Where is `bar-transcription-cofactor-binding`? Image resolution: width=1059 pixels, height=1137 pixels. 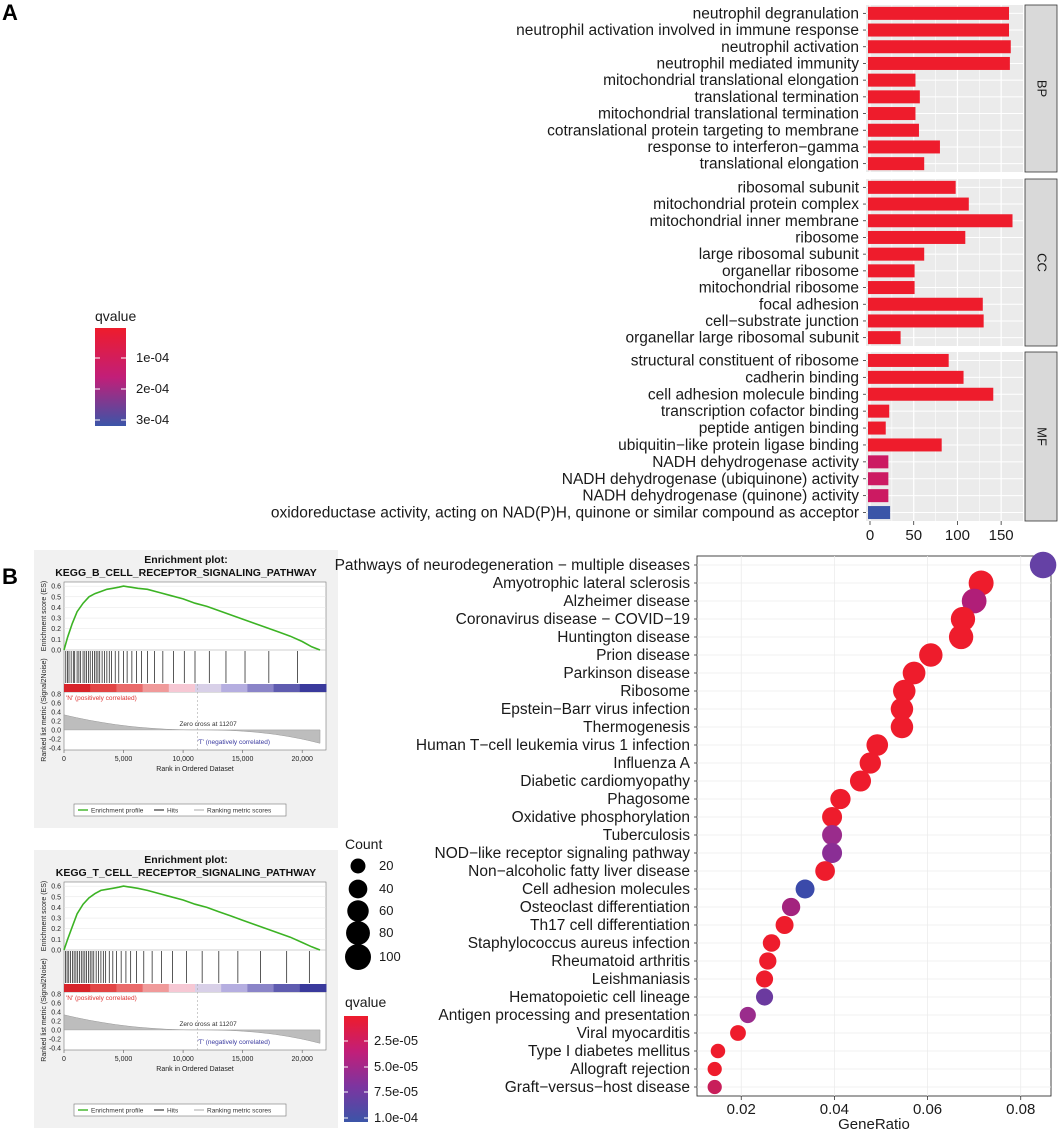
bar-transcription-cofactor-binding is located at coordinates (879, 411).